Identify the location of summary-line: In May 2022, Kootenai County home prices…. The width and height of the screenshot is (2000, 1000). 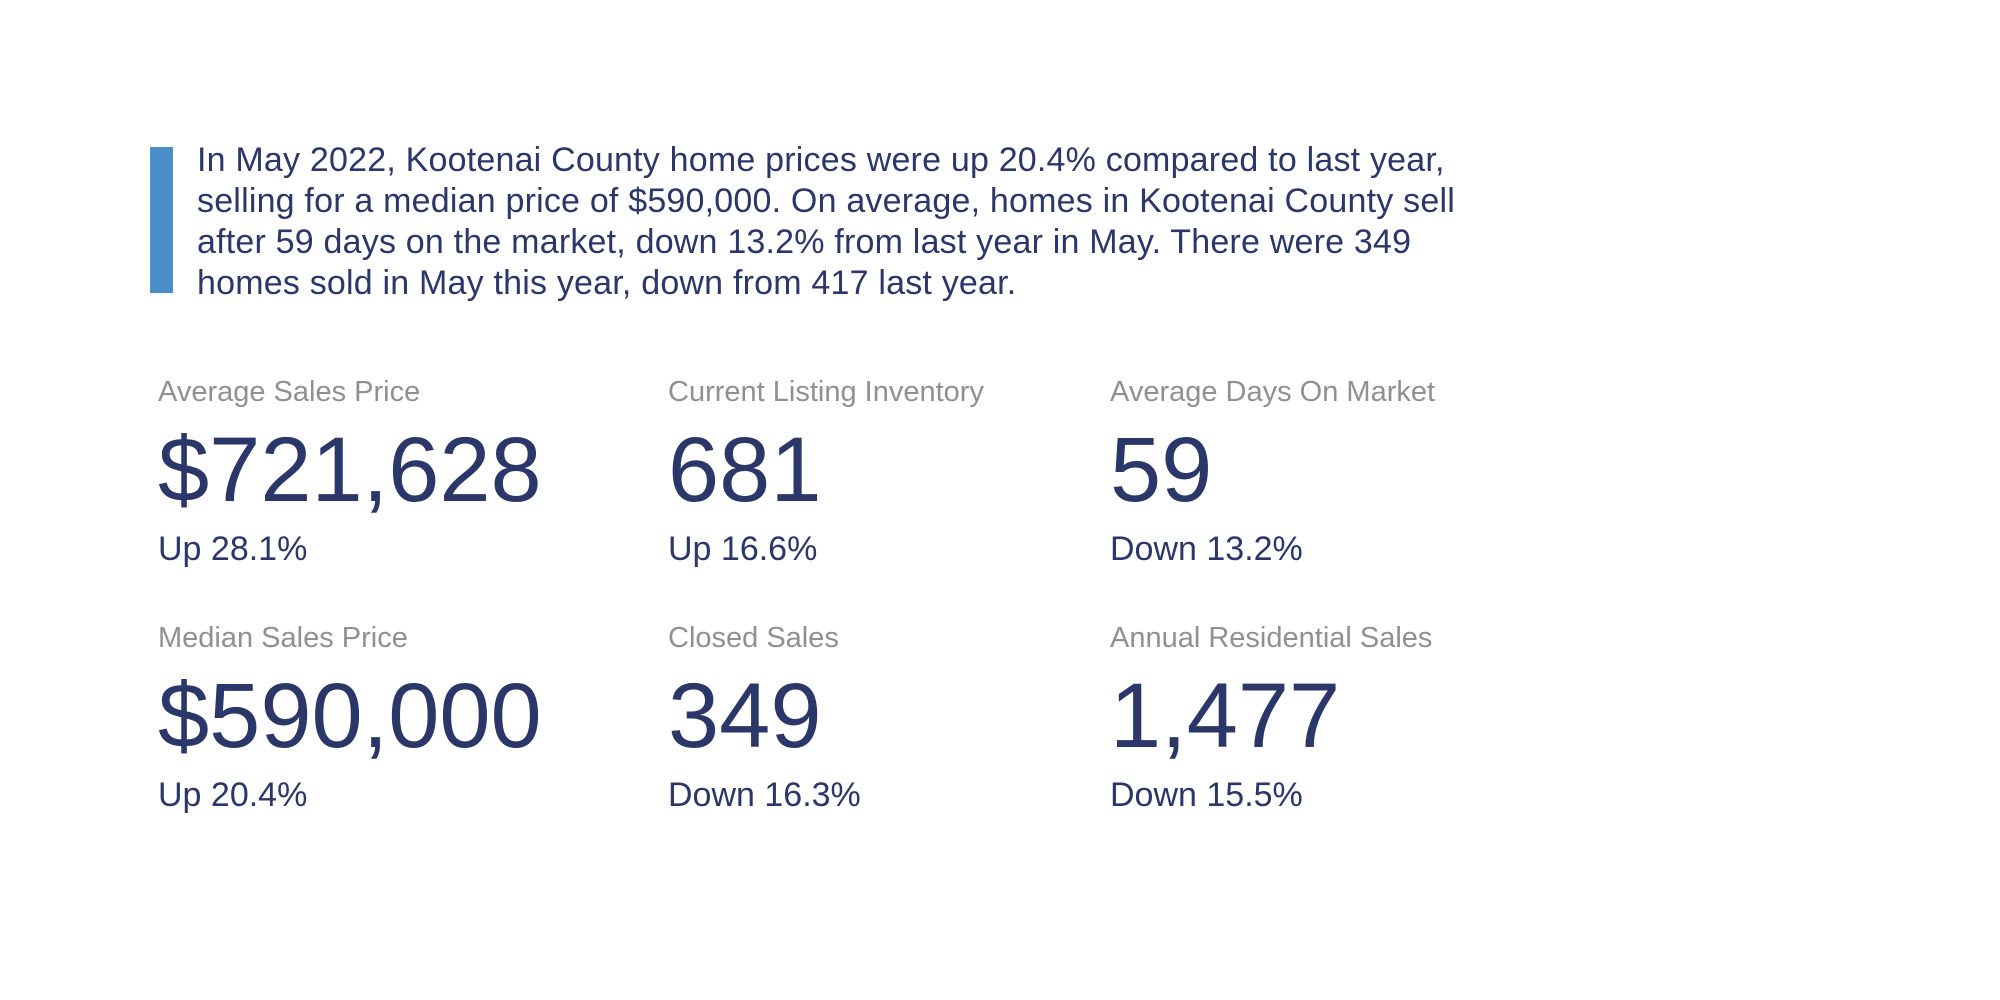
(821, 160).